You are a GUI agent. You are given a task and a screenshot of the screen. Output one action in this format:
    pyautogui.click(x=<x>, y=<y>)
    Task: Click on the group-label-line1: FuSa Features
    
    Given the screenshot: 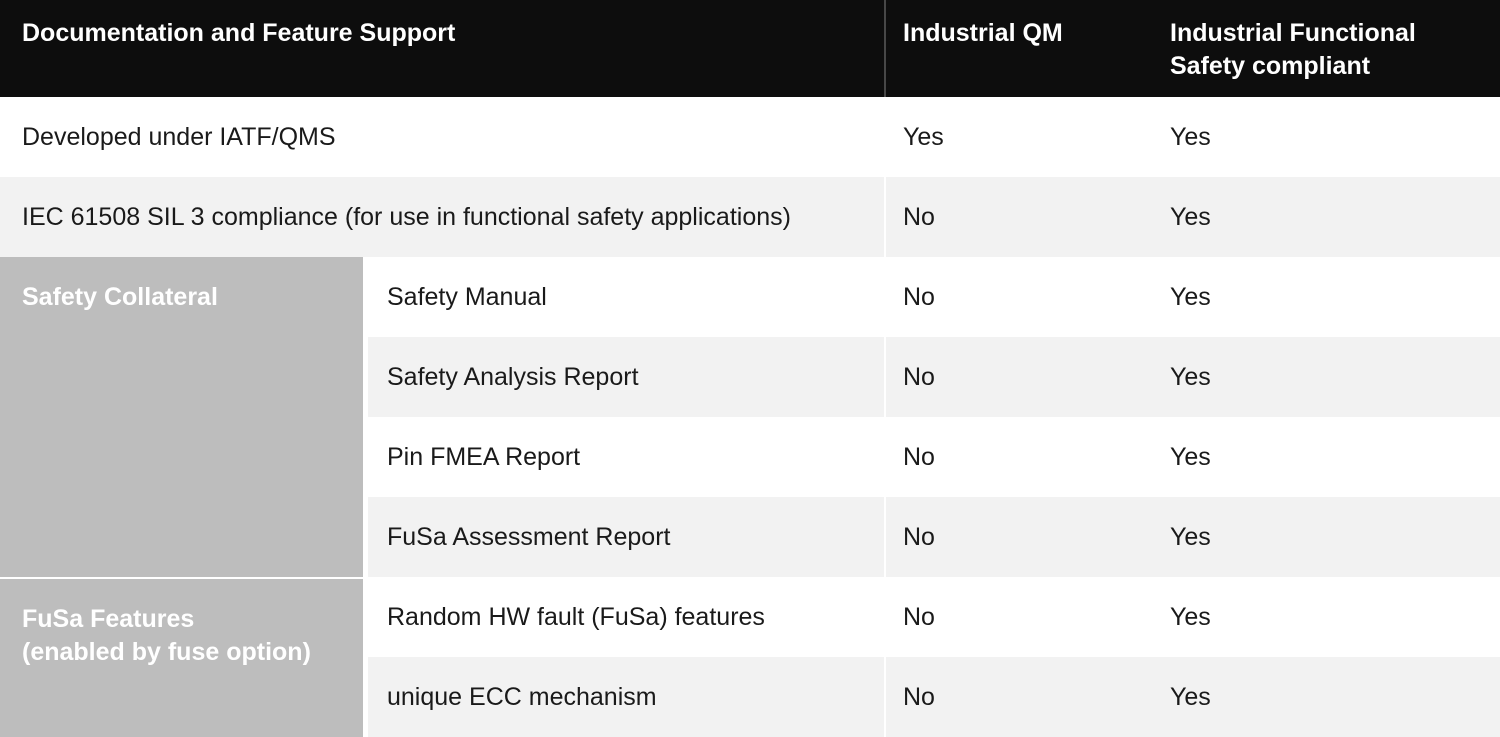 What is the action you would take?
    pyautogui.click(x=108, y=619)
    